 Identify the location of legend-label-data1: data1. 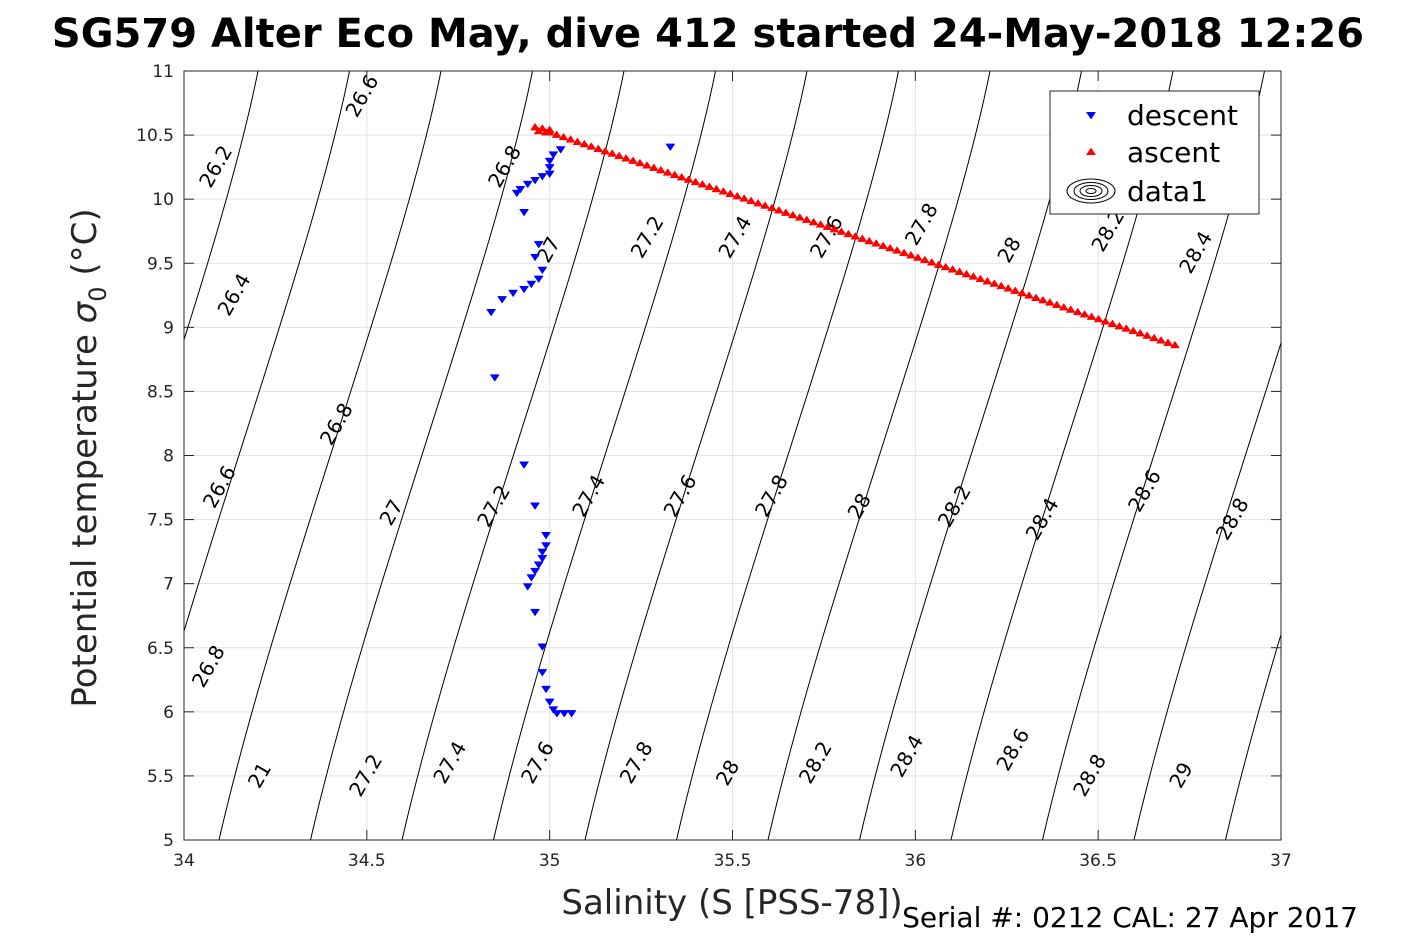
(1167, 191).